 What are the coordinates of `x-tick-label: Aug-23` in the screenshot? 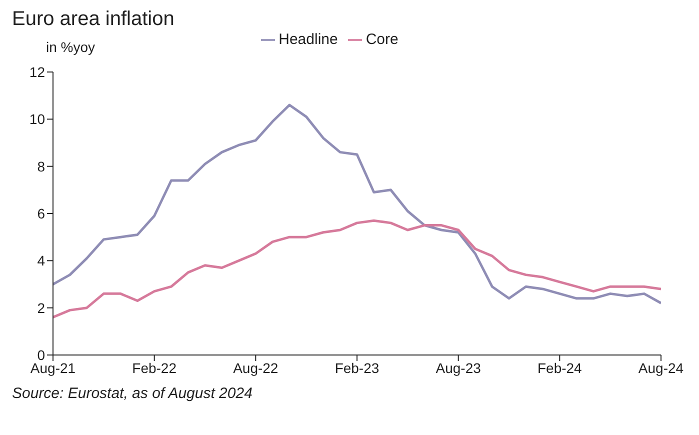 It's located at (459, 368).